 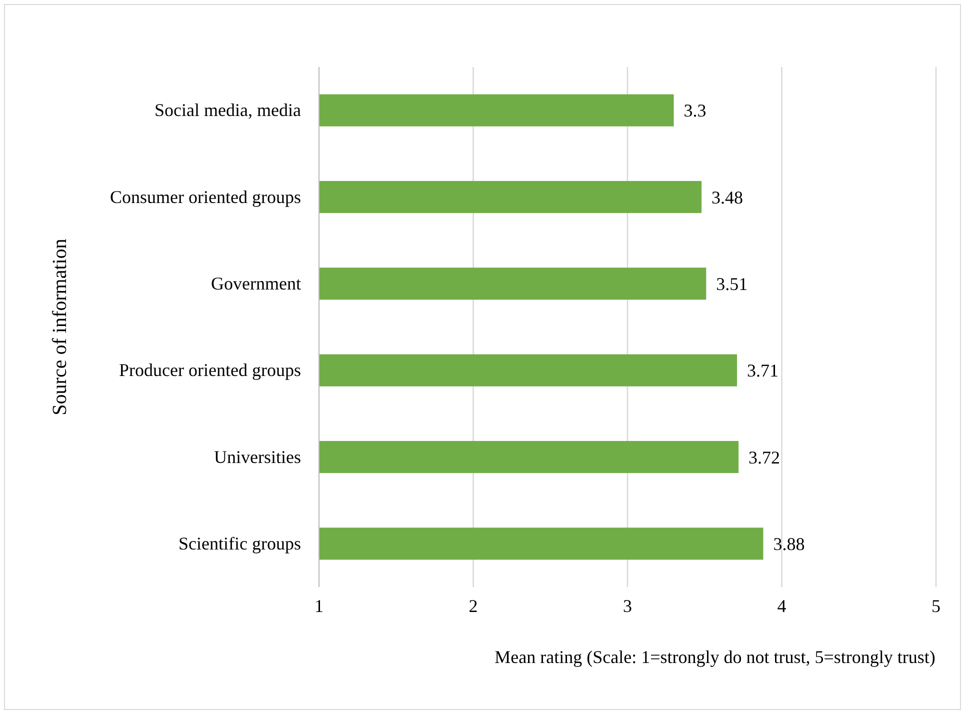 What do you see at coordinates (695, 110) in the screenshot?
I see `data-label: 3.3` at bounding box center [695, 110].